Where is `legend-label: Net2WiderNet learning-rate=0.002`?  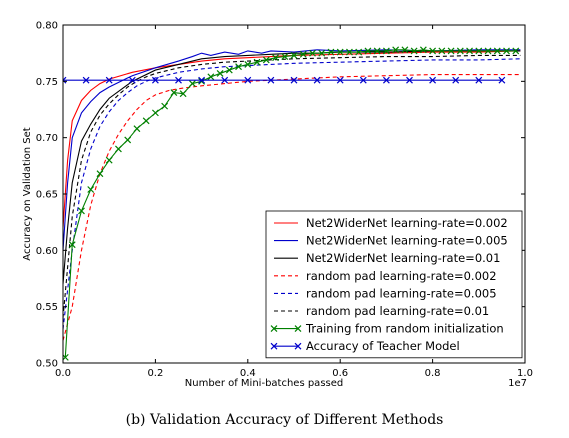 legend-label: Net2WiderNet learning-rate=0.002 is located at coordinates (407, 223).